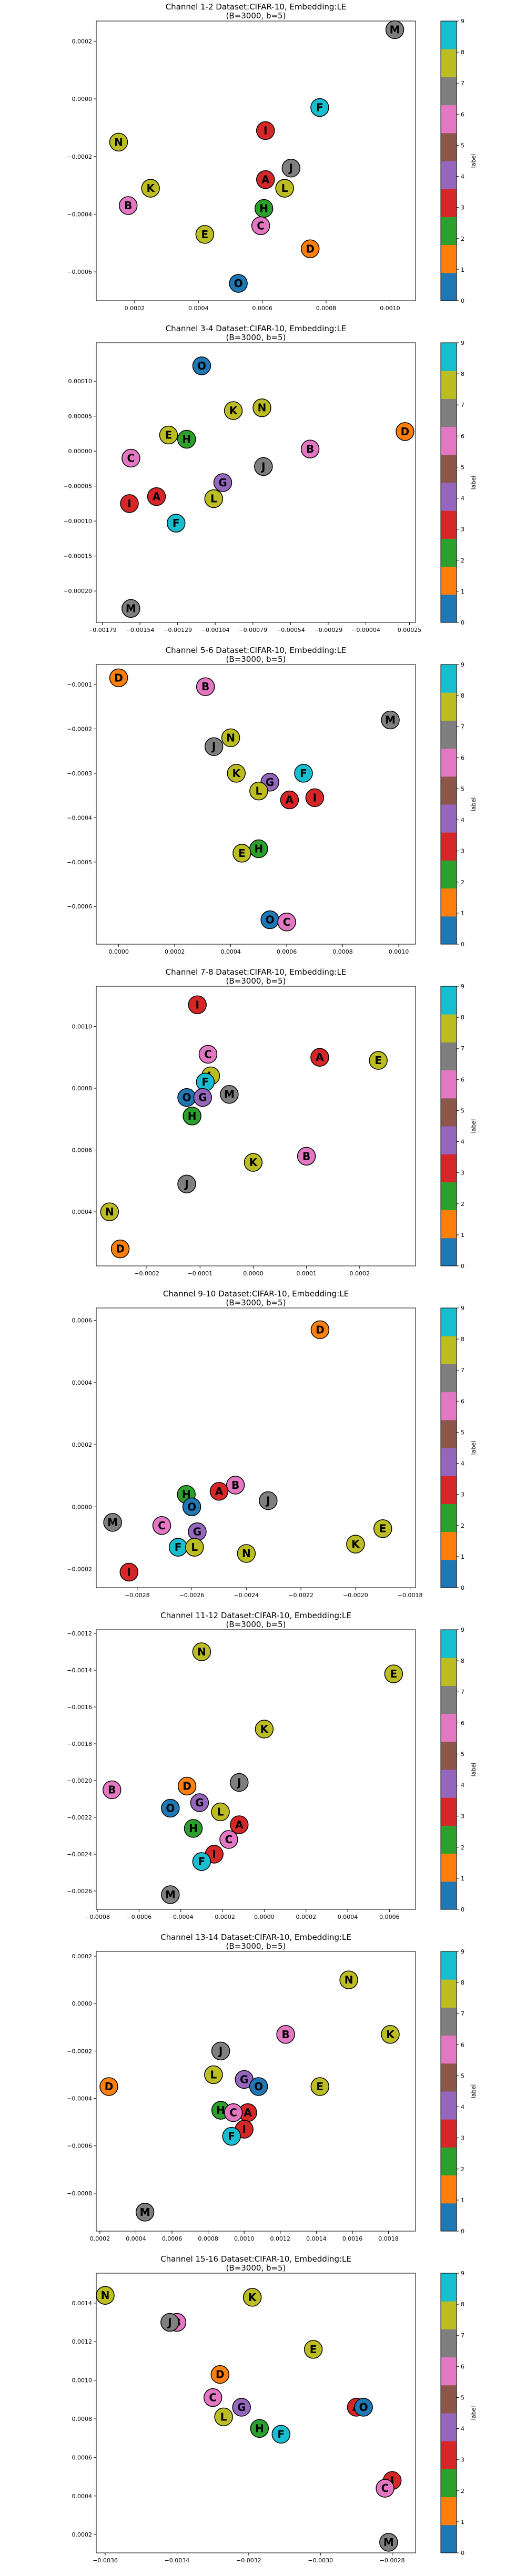 The image size is (526, 2576). What do you see at coordinates (406, 431) in the screenshot?
I see `point-label: D` at bounding box center [406, 431].